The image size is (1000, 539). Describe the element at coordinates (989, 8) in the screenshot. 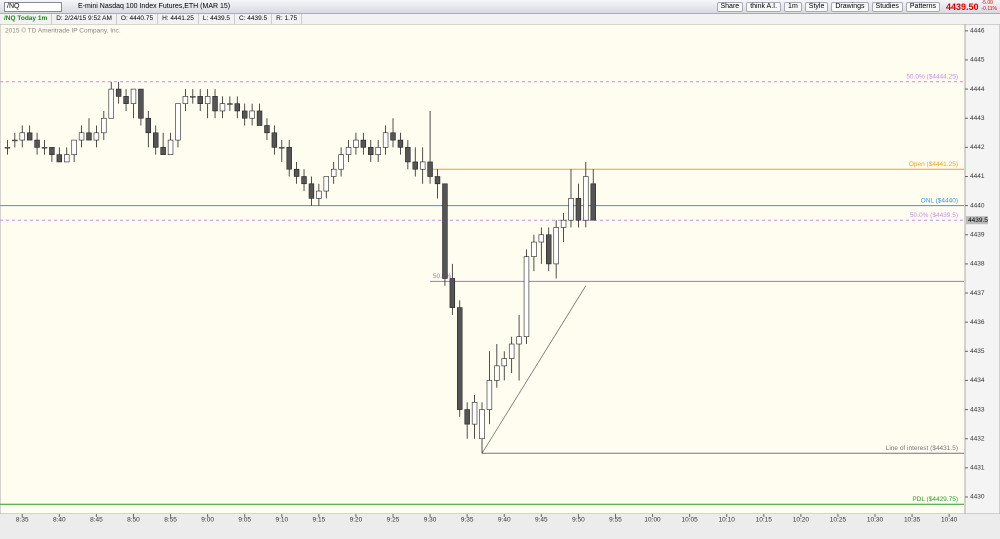

I see `change-pct: -0.11%` at that location.